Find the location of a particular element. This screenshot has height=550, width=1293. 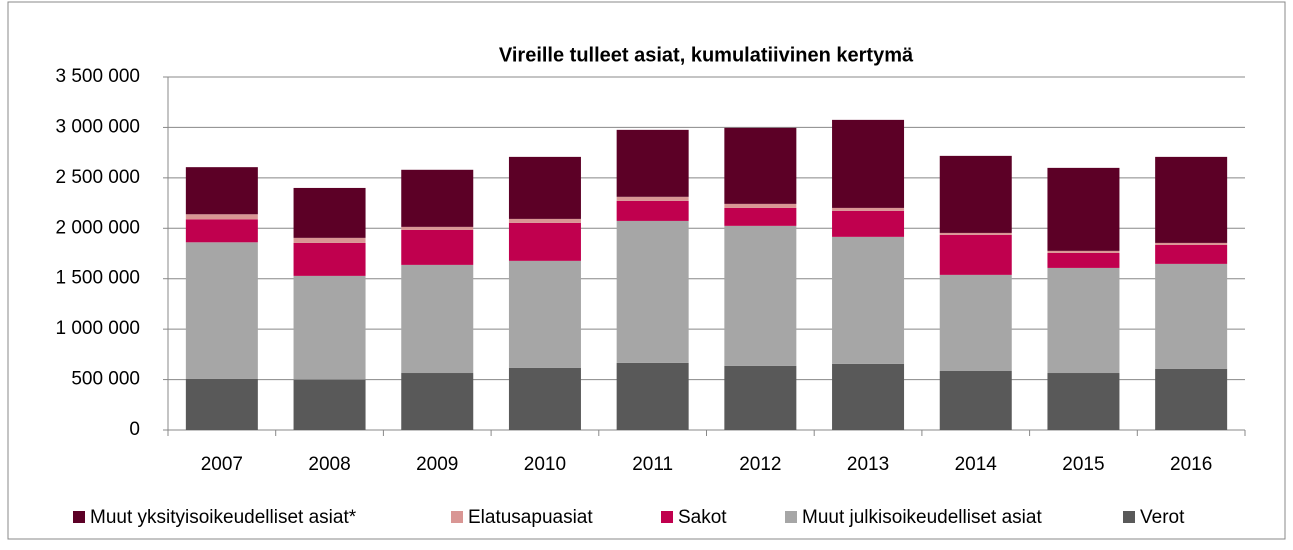

legend-label: Muut yksityisoikeudelliset asiat* is located at coordinates (223, 517).